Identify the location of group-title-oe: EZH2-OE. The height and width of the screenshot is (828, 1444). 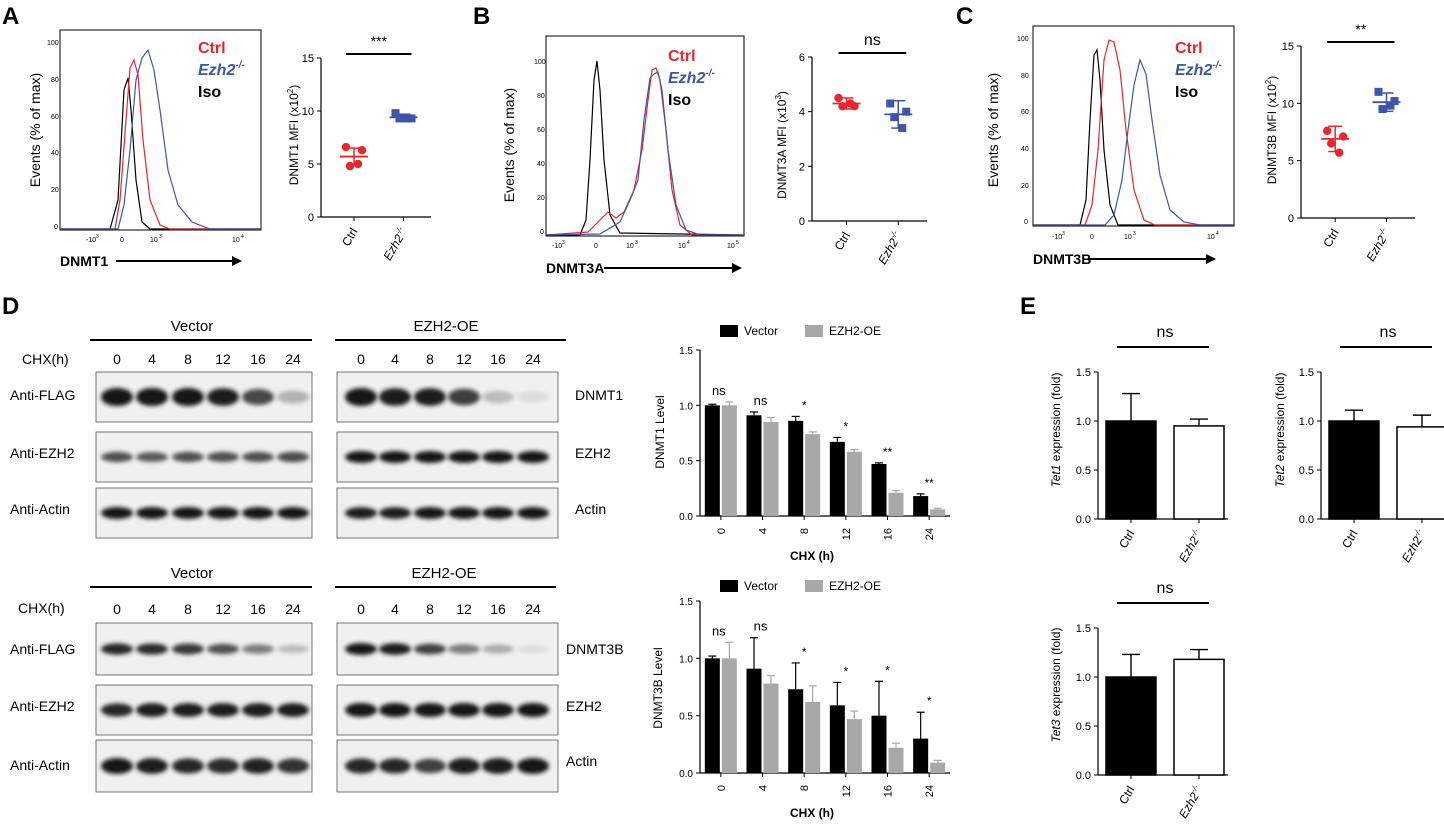
(445, 326).